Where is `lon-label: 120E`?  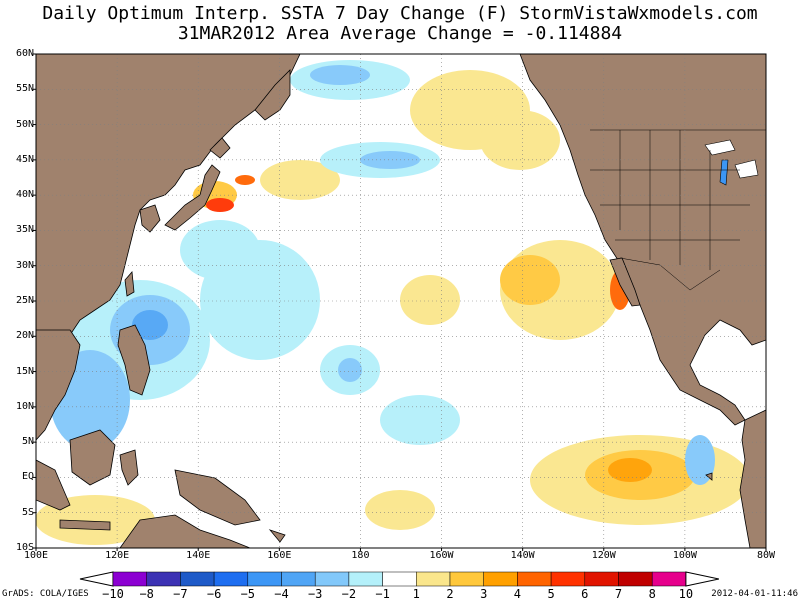
lon-label: 120E is located at coordinates (117, 555).